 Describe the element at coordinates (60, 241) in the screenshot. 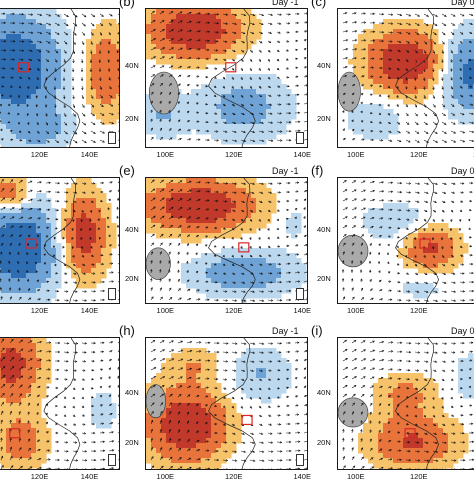

I see `map-graphic-d` at that location.